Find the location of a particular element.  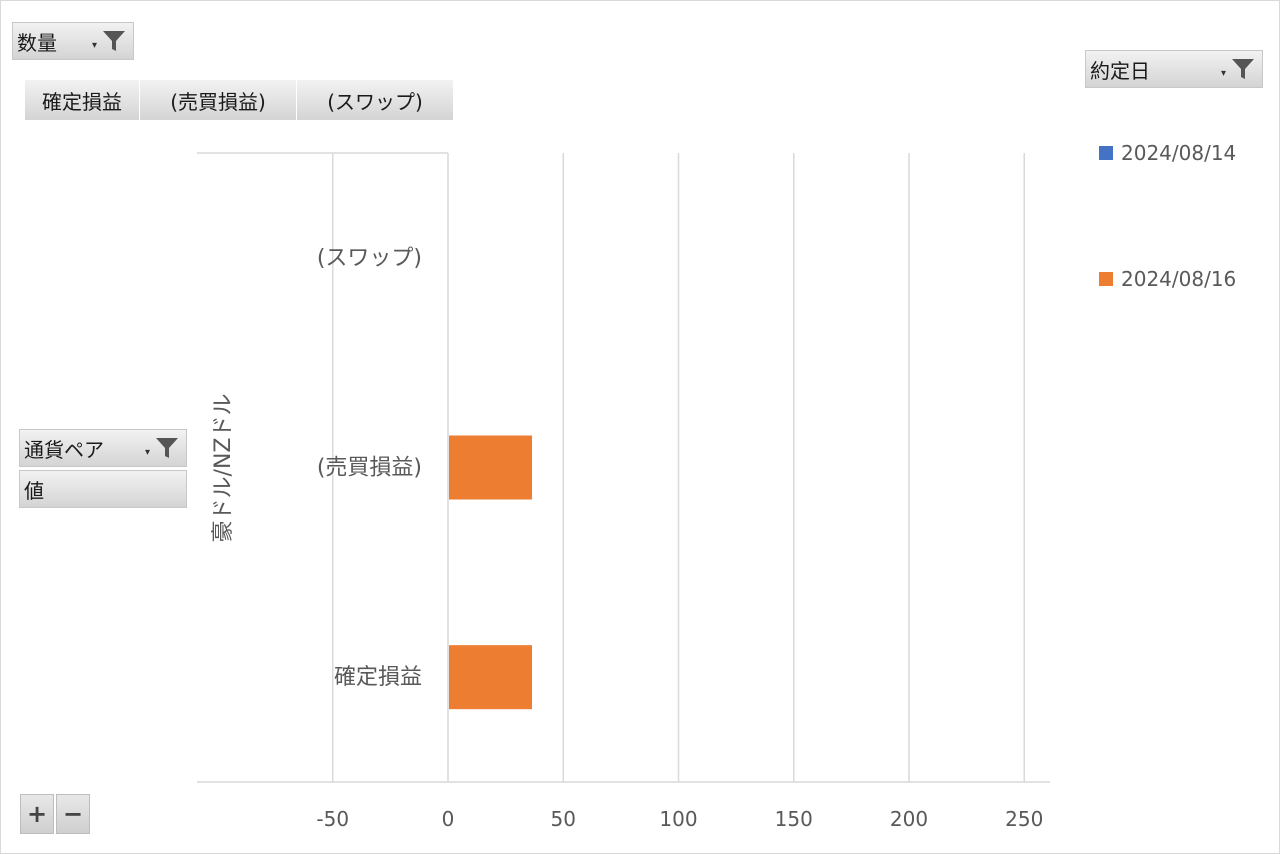

category-field-3: (スワップ) is located at coordinates (375, 100).